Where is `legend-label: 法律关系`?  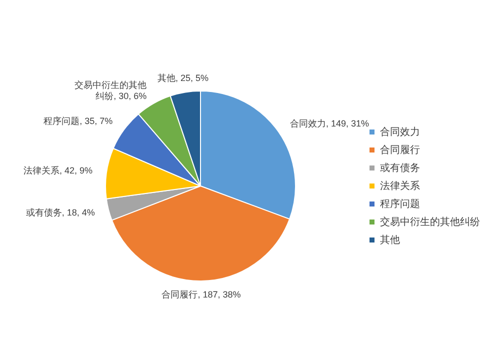
legend-label: 法律关系 is located at coordinates (400, 186).